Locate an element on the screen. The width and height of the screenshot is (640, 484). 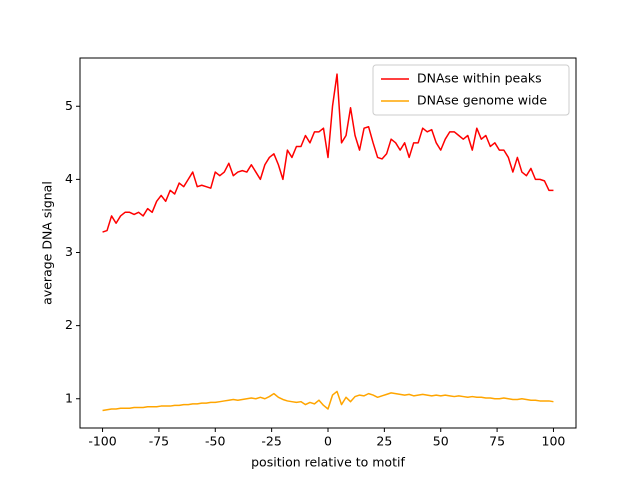
legend-label: DNAse genome wide is located at coordinates (482, 100).